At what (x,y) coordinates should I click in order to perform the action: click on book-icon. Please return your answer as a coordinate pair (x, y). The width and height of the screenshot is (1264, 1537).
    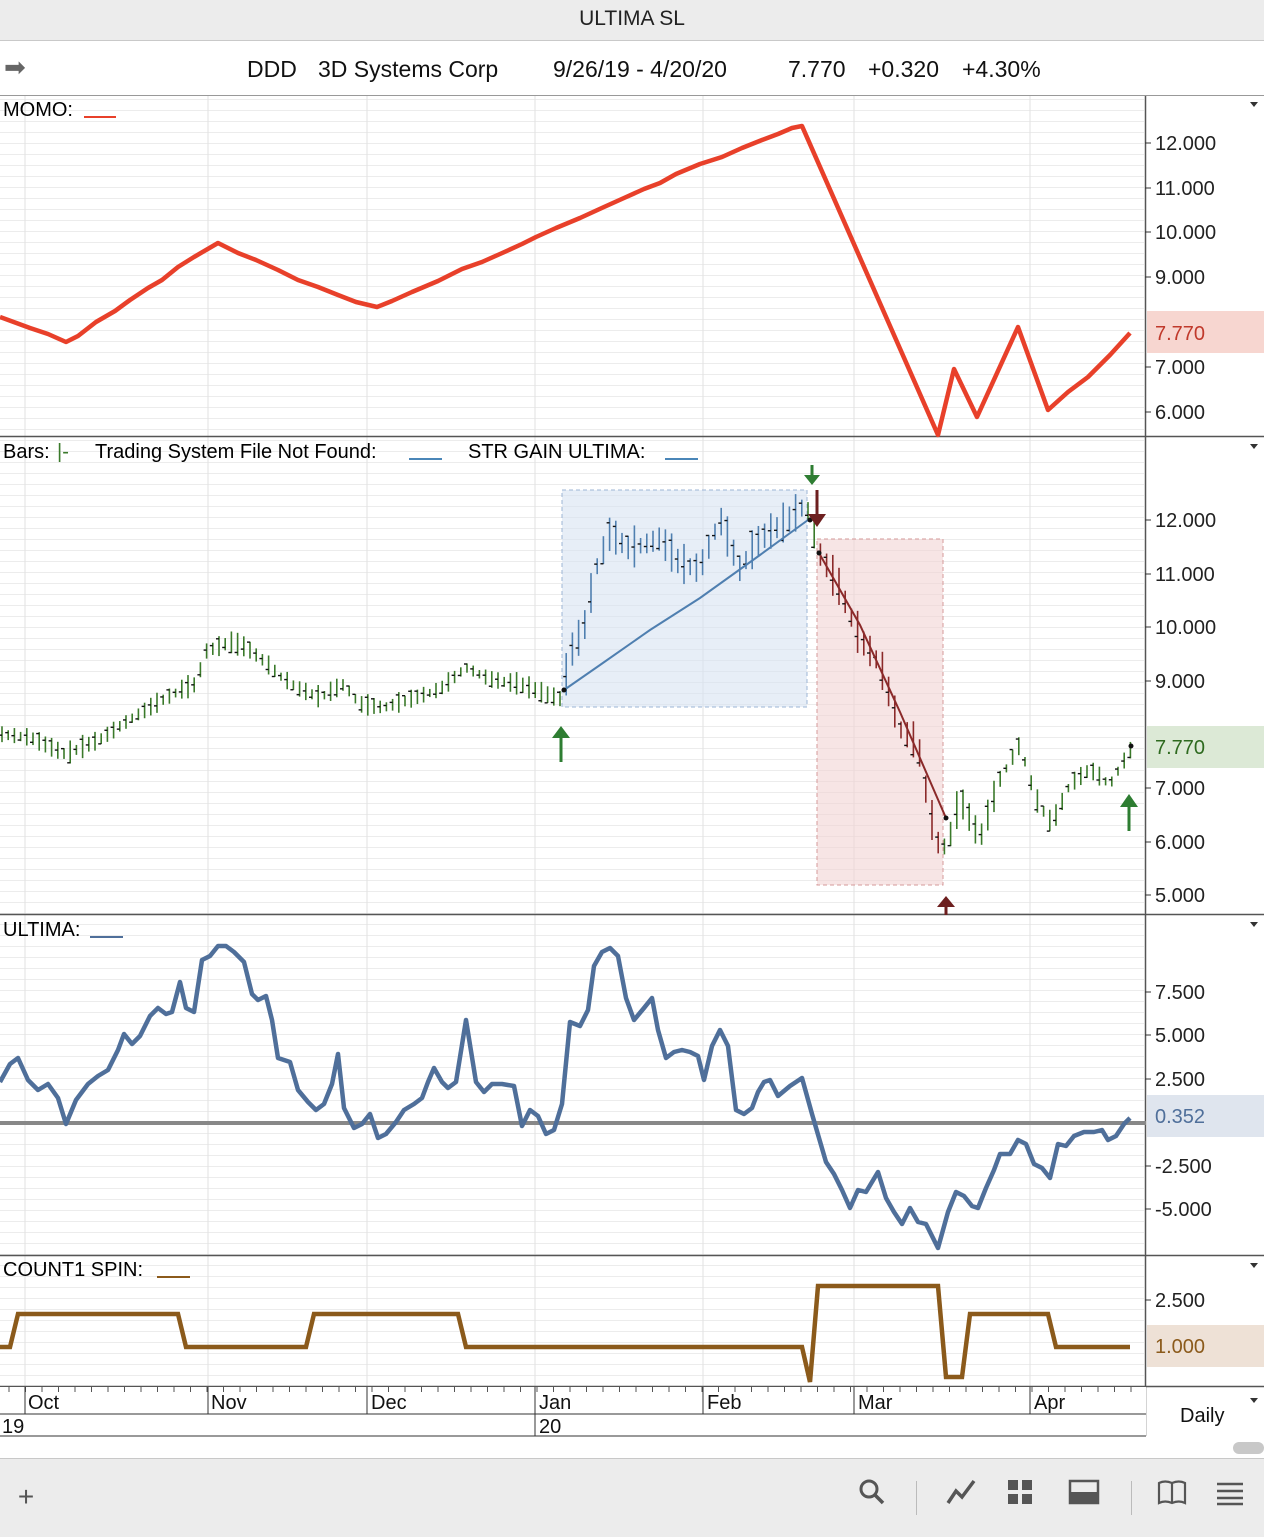
    Looking at the image, I should click on (1172, 1497).